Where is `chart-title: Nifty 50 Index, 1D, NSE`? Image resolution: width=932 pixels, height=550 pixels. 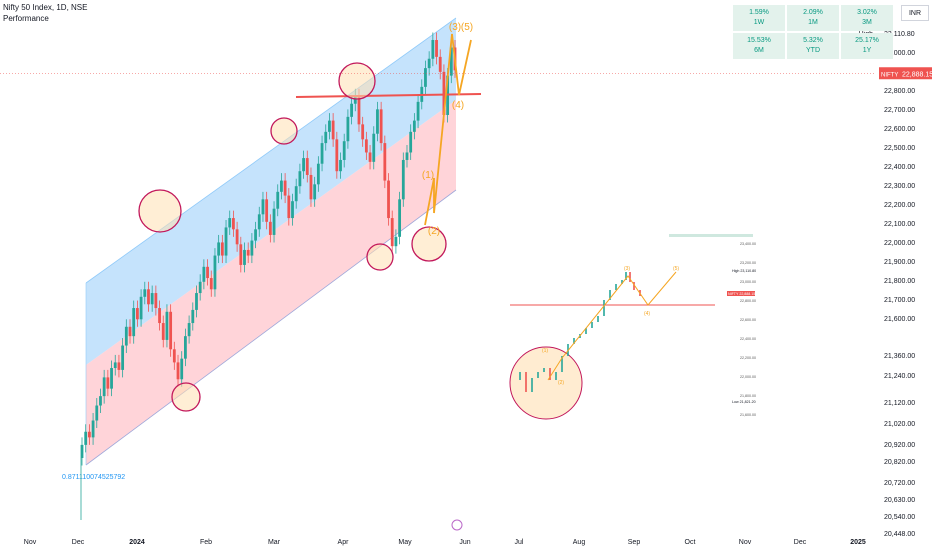 chart-title: Nifty 50 Index, 1D, NSE is located at coordinates (45, 7).